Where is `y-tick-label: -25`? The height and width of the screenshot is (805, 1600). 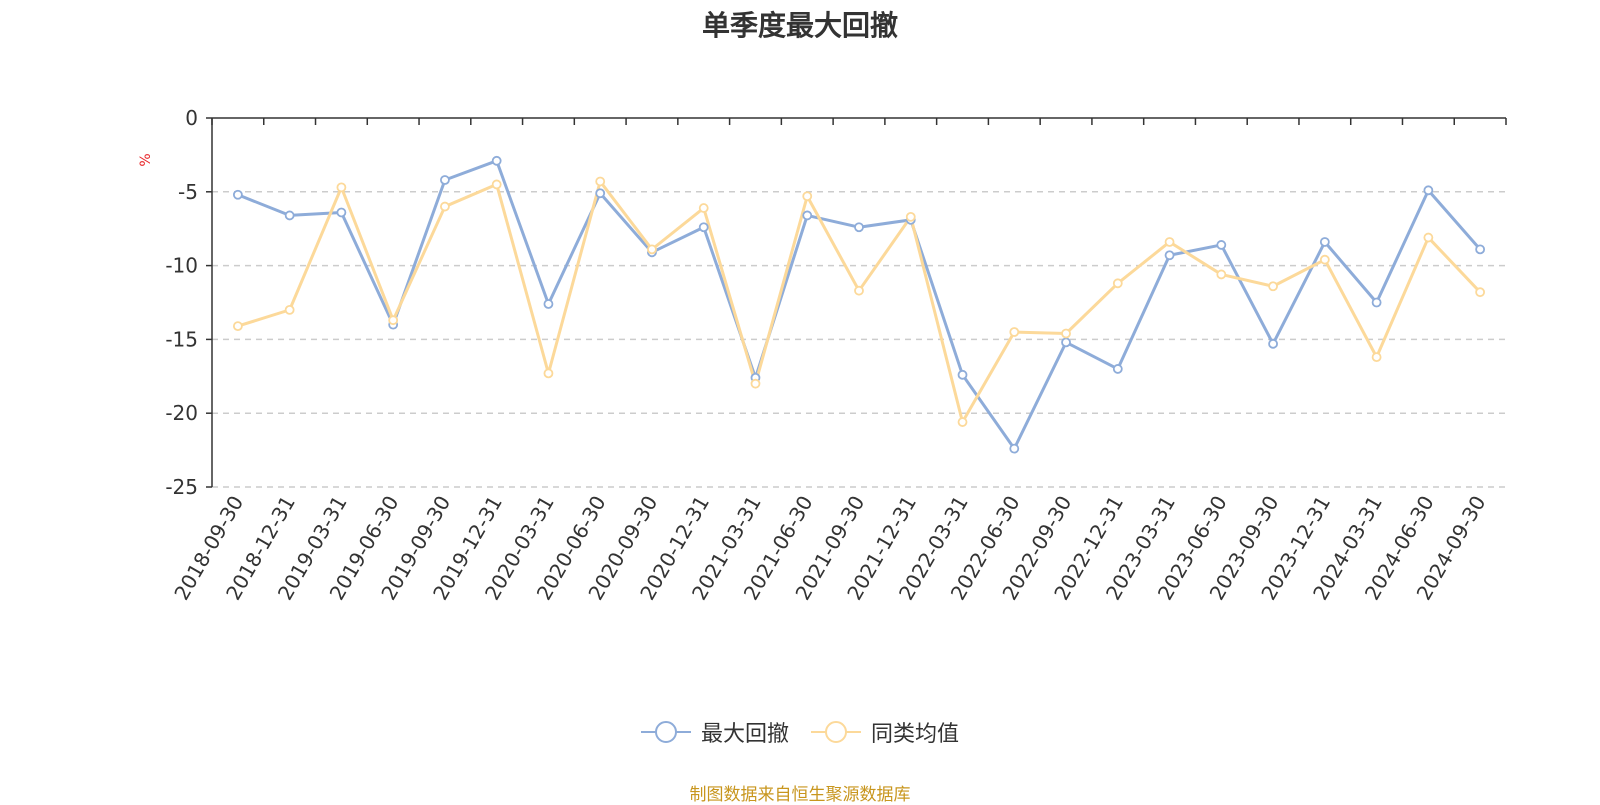 y-tick-label: -25 is located at coordinates (181, 487).